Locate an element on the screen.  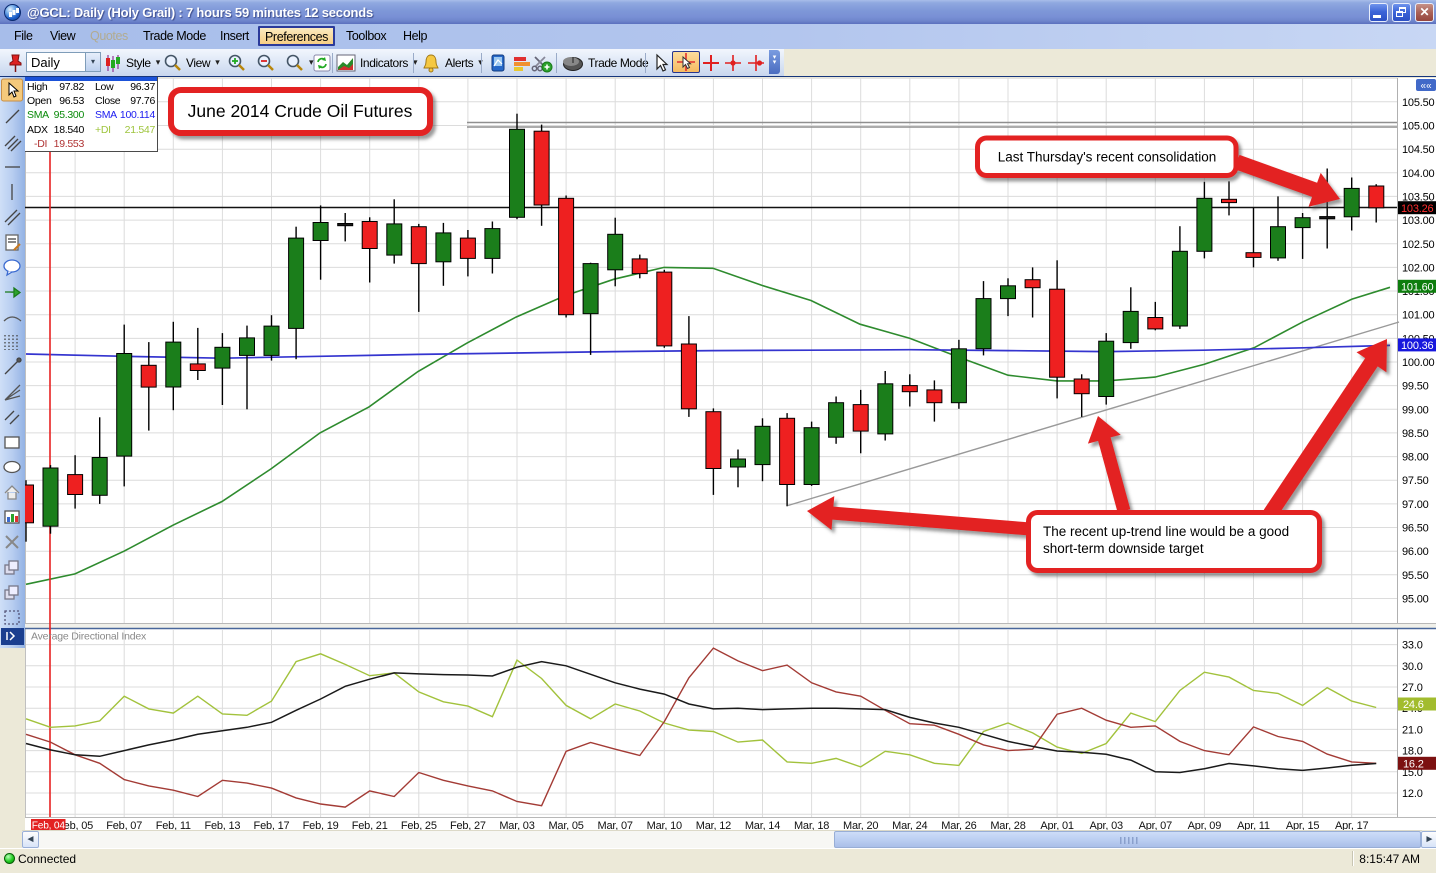
svg-text: Mar, 03 is located at coordinates (516, 826).